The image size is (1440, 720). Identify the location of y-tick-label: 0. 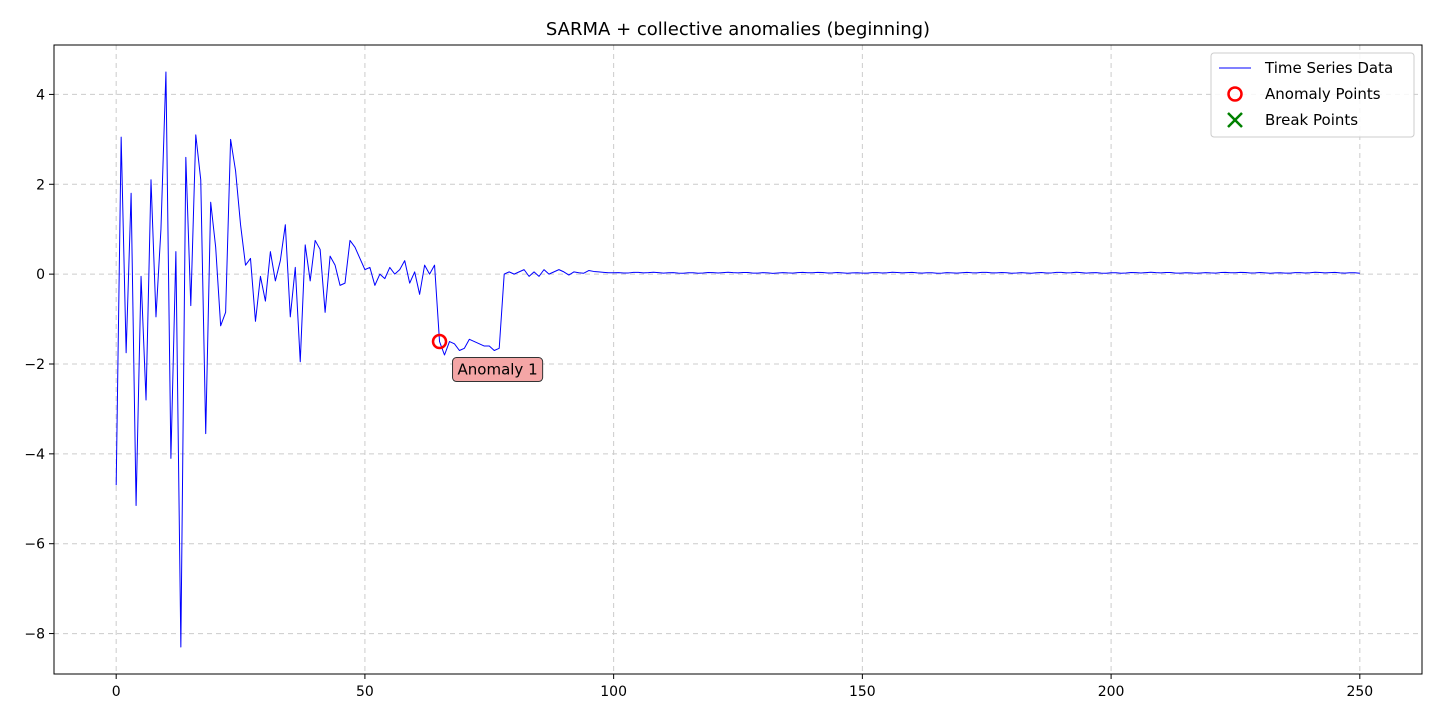
(40, 275).